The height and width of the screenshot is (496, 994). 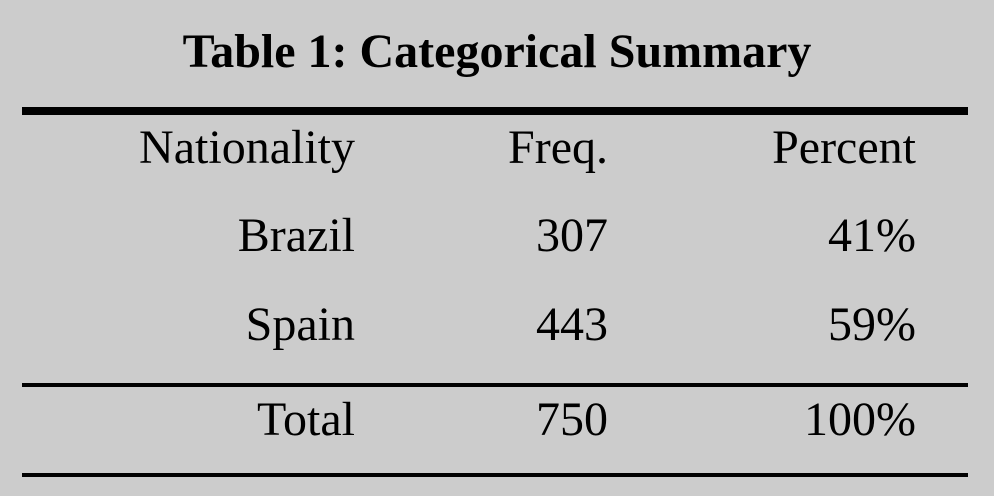 I want to click on total-separator-rule, so click(x=495, y=385).